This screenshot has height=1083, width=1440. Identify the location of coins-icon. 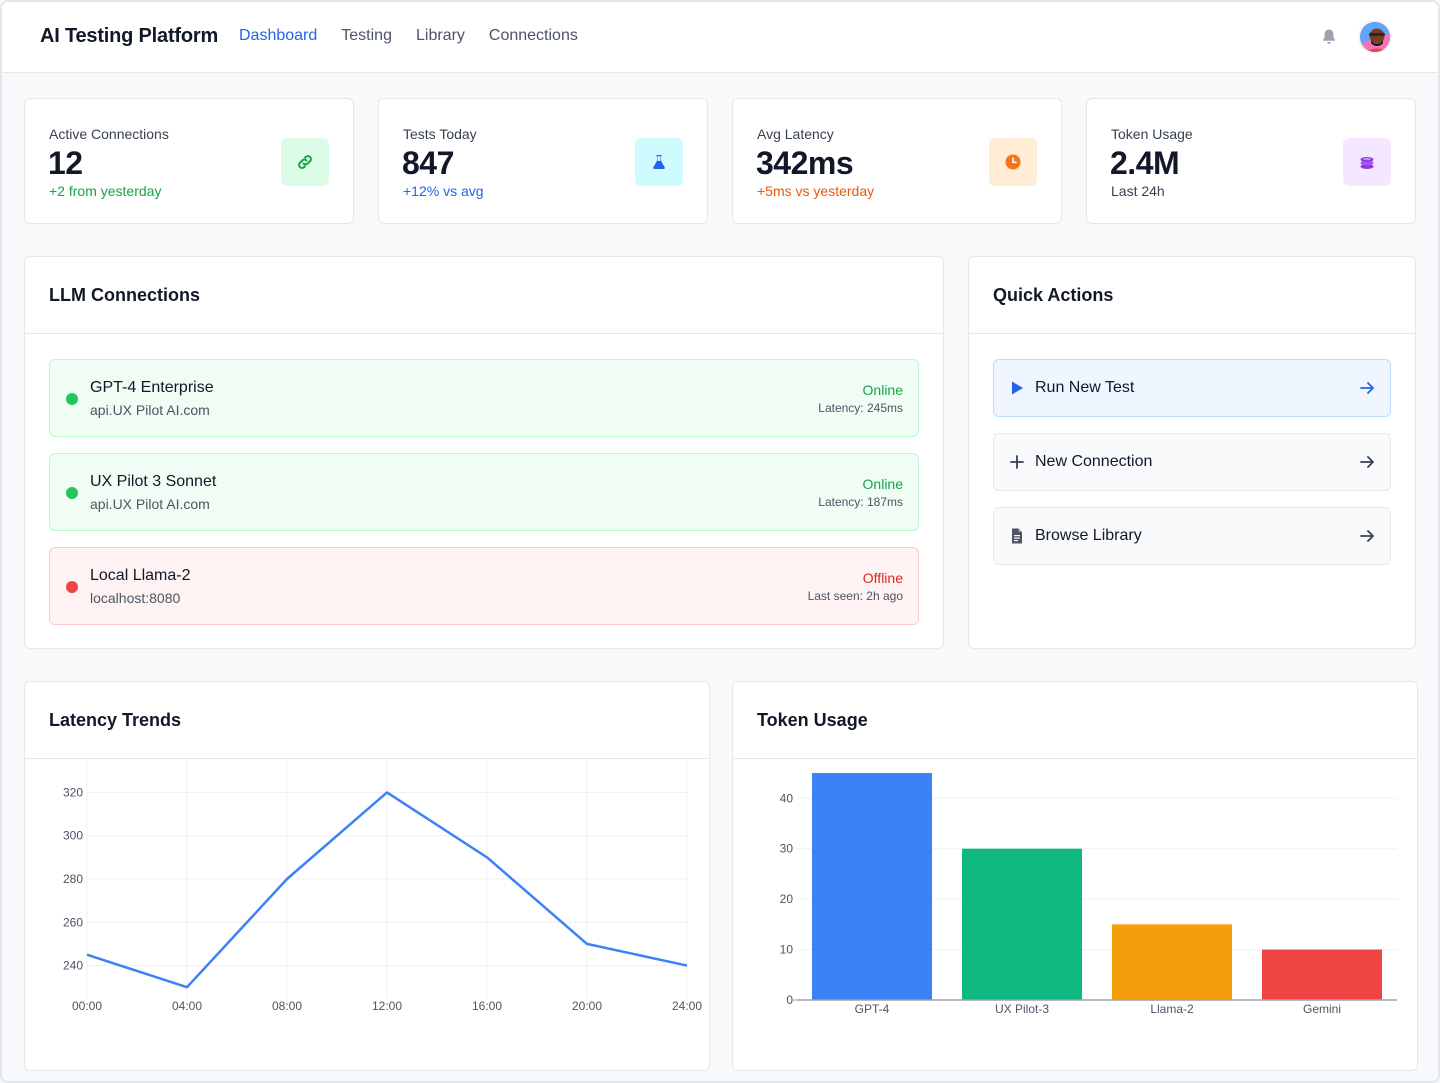
(1367, 162).